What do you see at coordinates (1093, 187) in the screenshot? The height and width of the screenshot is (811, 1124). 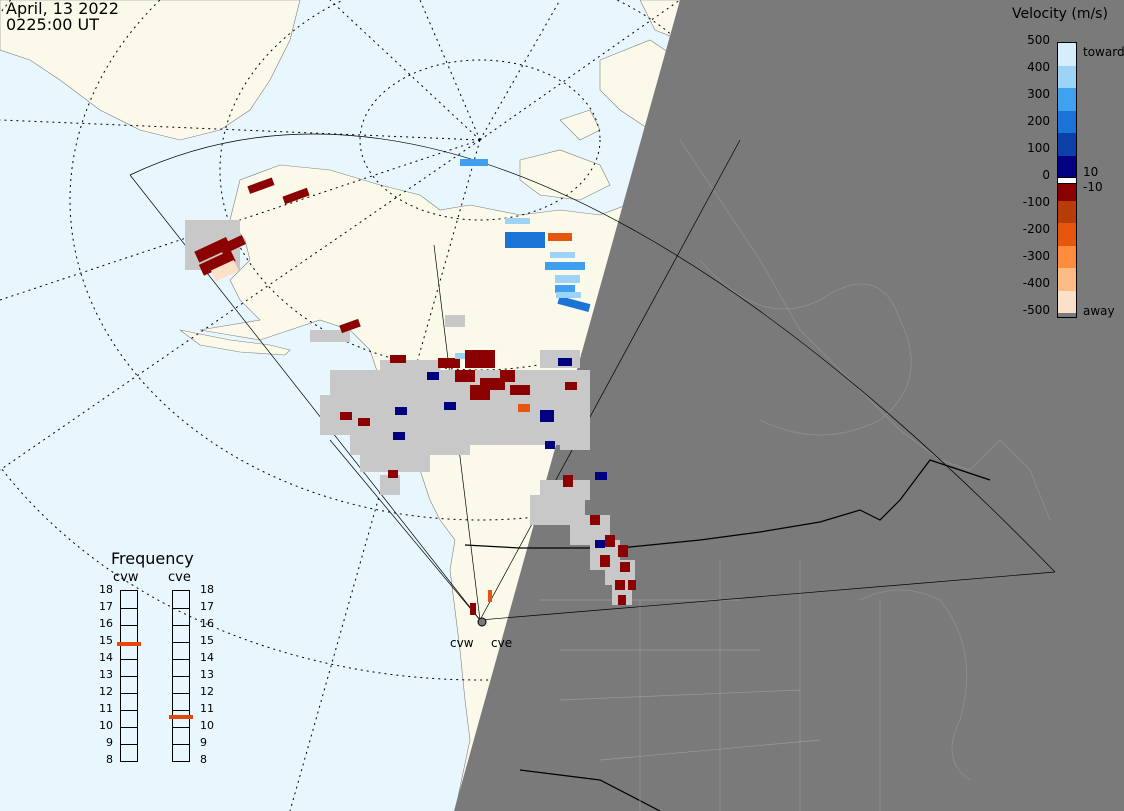 I see `neg-threshold-label: -10` at bounding box center [1093, 187].